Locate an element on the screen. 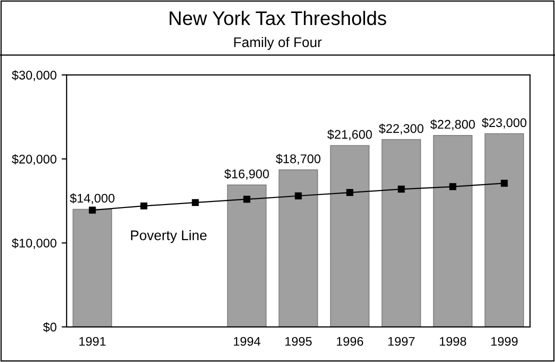  data-label: $23,000 is located at coordinates (504, 123).